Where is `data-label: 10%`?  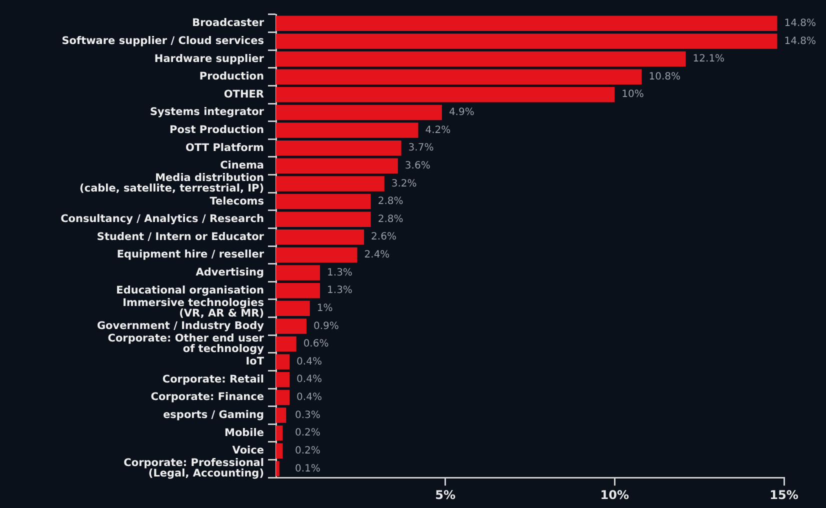 data-label: 10% is located at coordinates (633, 94).